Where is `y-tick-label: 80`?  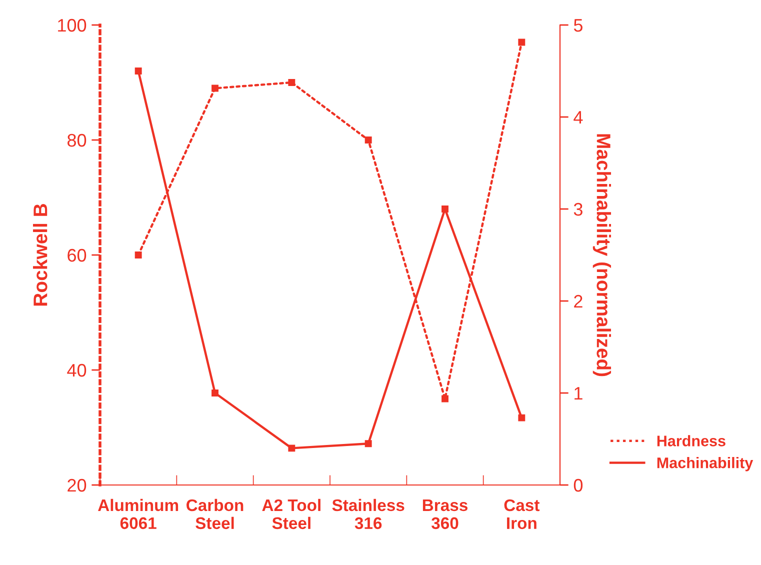 y-tick-label: 80 is located at coordinates (77, 140).